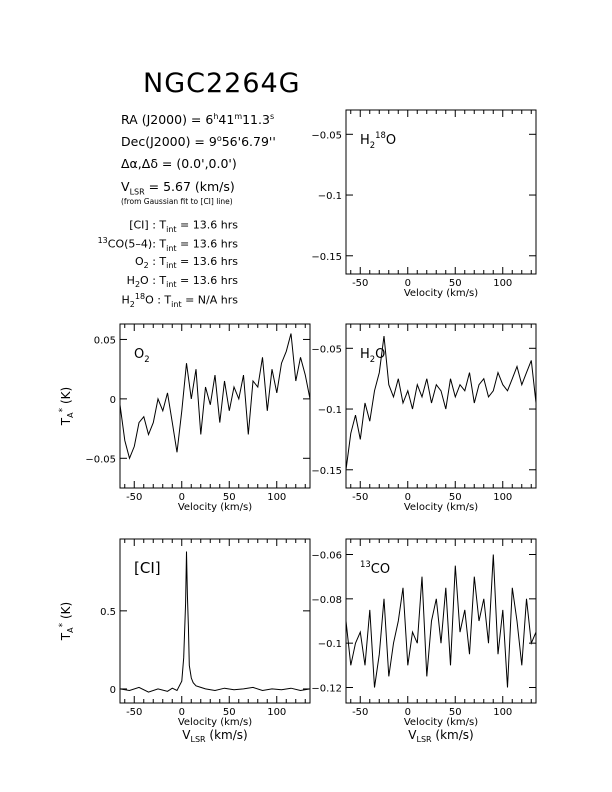 This screenshot has width=612, height=792. What do you see at coordinates (186, 263) in the screenshot?
I see `integration-line: O2 : Tint = 13.6 hrs` at bounding box center [186, 263].